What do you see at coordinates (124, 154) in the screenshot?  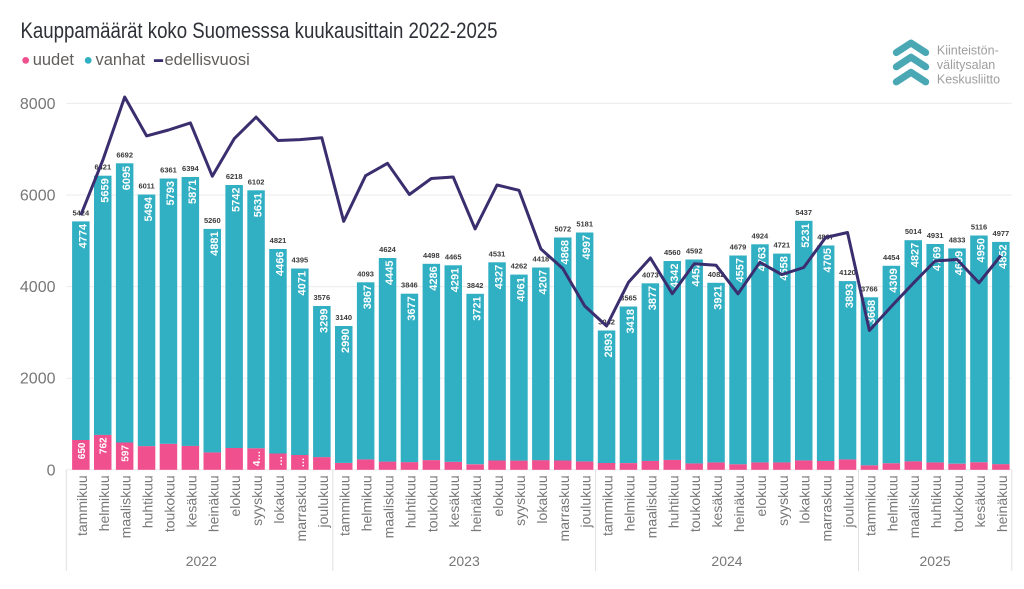 I see `svg-text: 6692` at bounding box center [124, 154].